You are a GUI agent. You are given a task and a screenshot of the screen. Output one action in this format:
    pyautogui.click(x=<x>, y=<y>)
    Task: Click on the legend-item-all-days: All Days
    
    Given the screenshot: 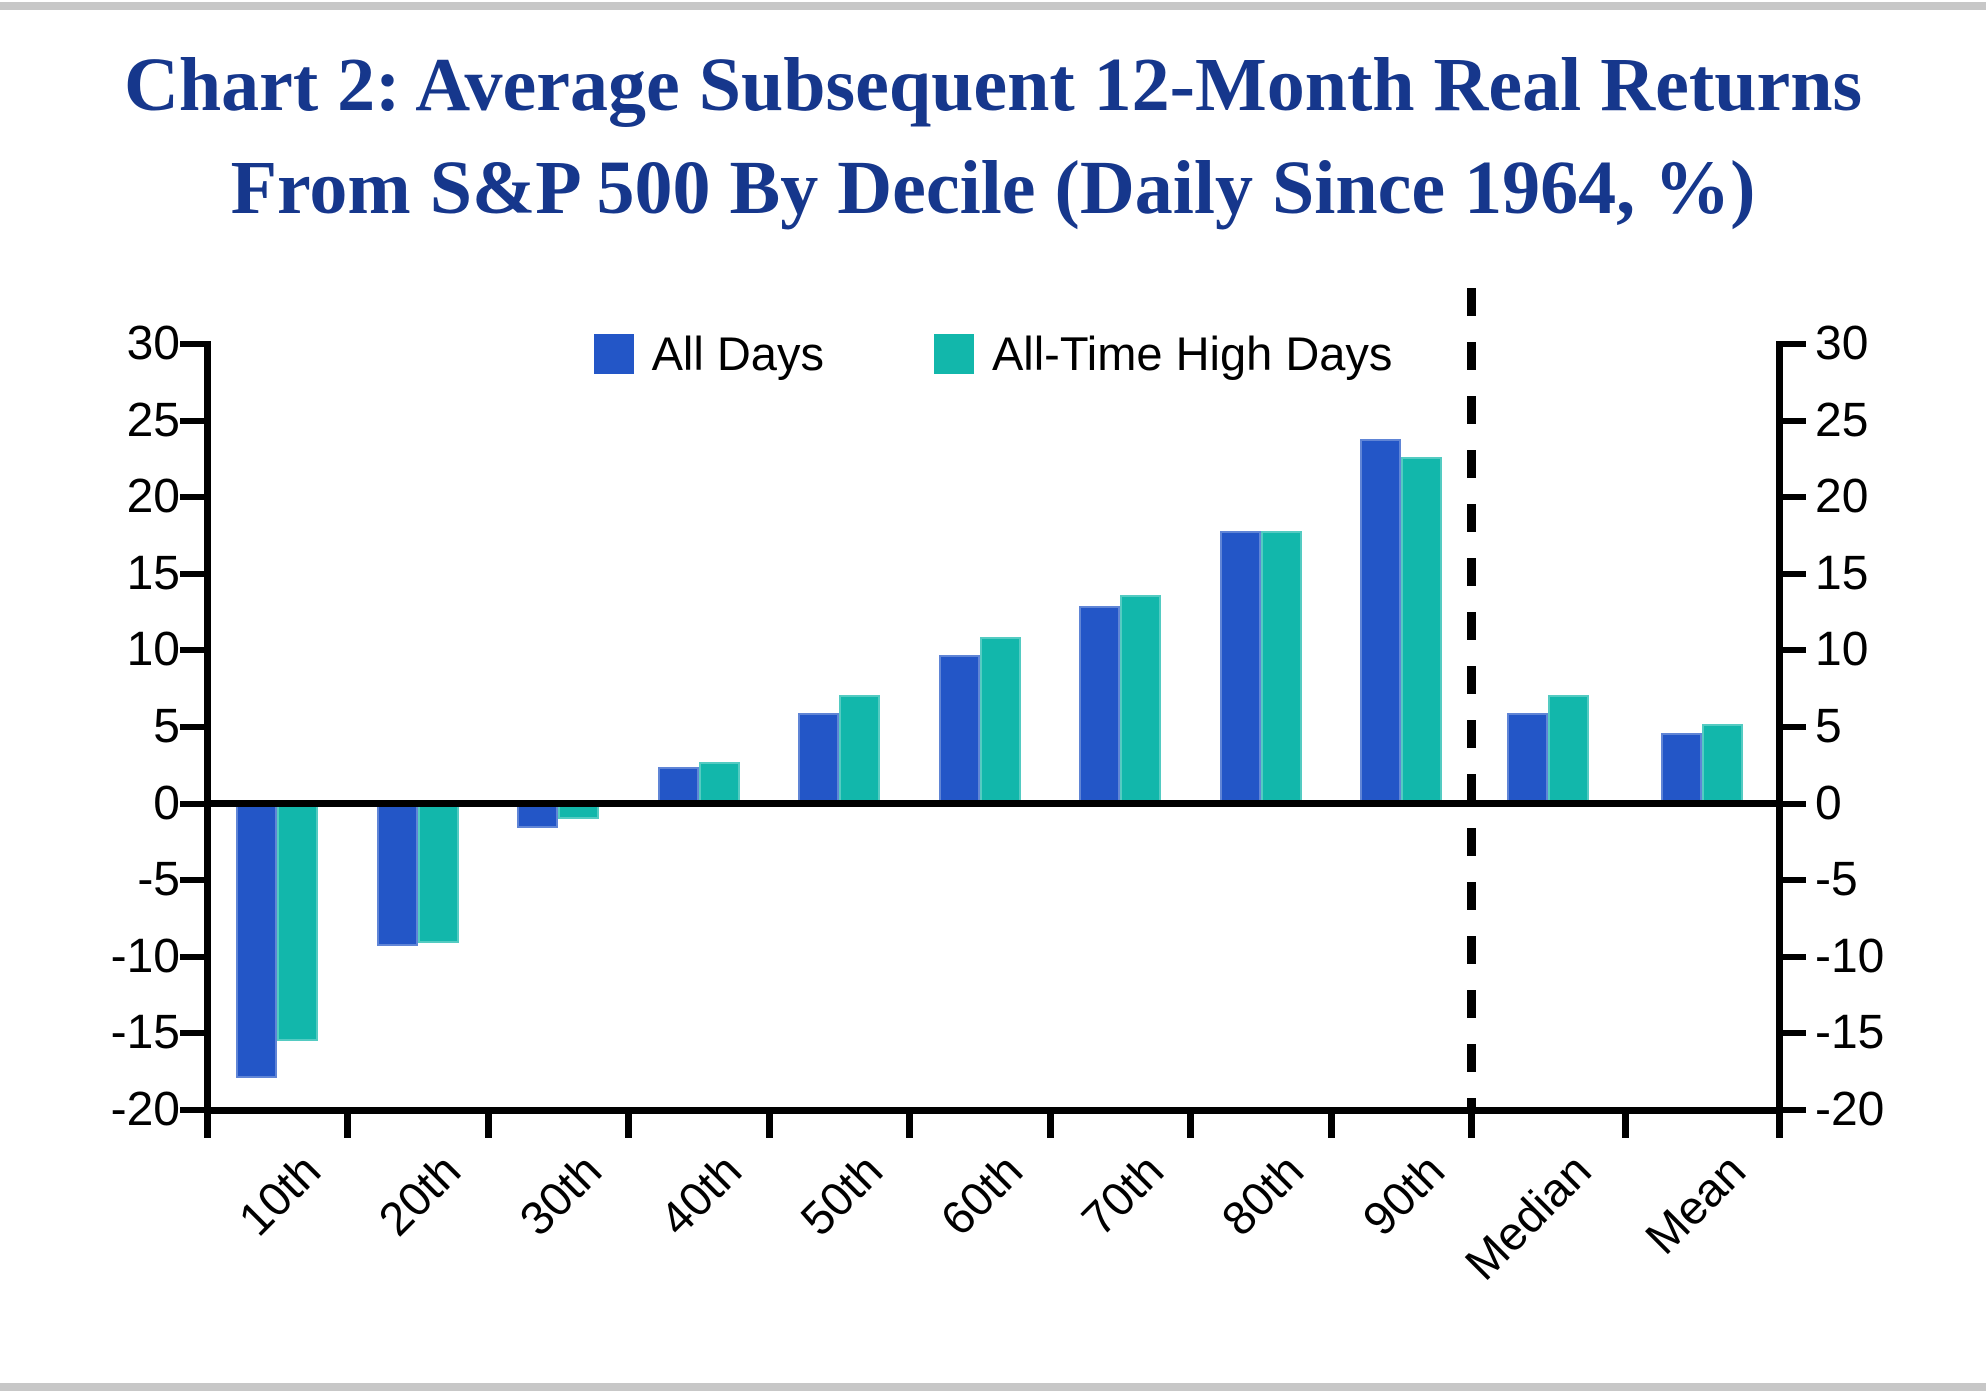 What is the action you would take?
    pyautogui.click(x=708, y=353)
    